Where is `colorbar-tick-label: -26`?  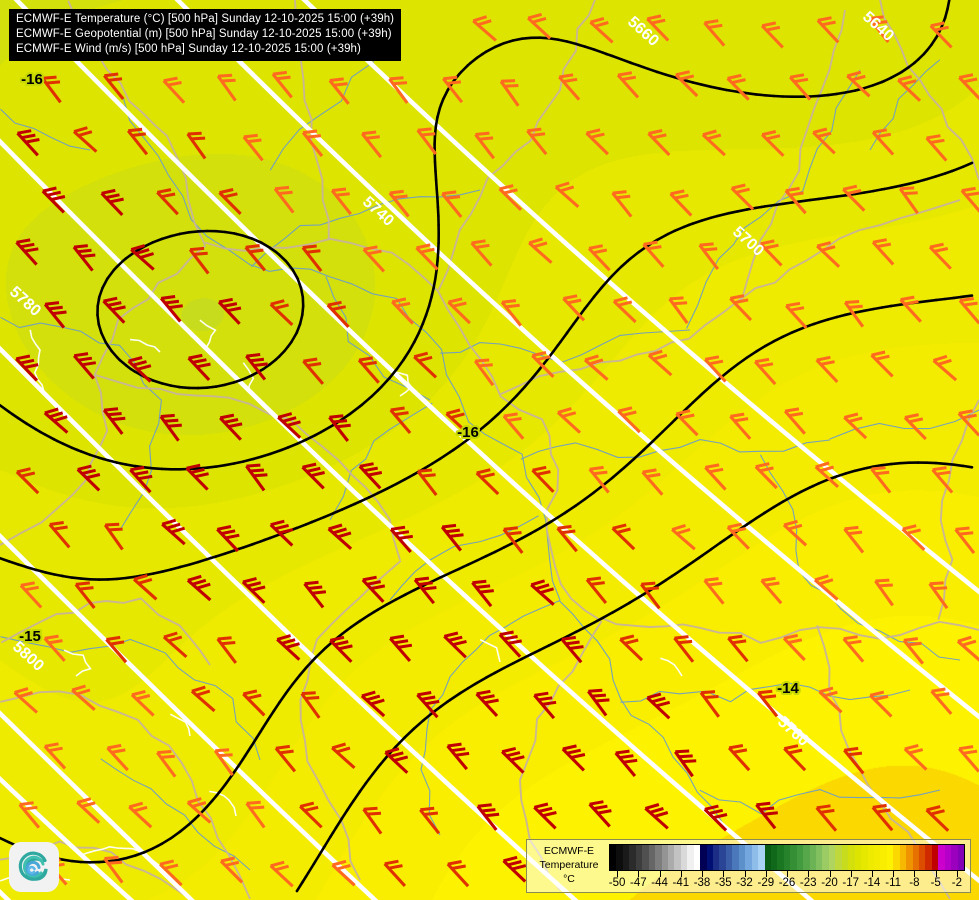 colorbar-tick-label: -26 is located at coordinates (787, 883).